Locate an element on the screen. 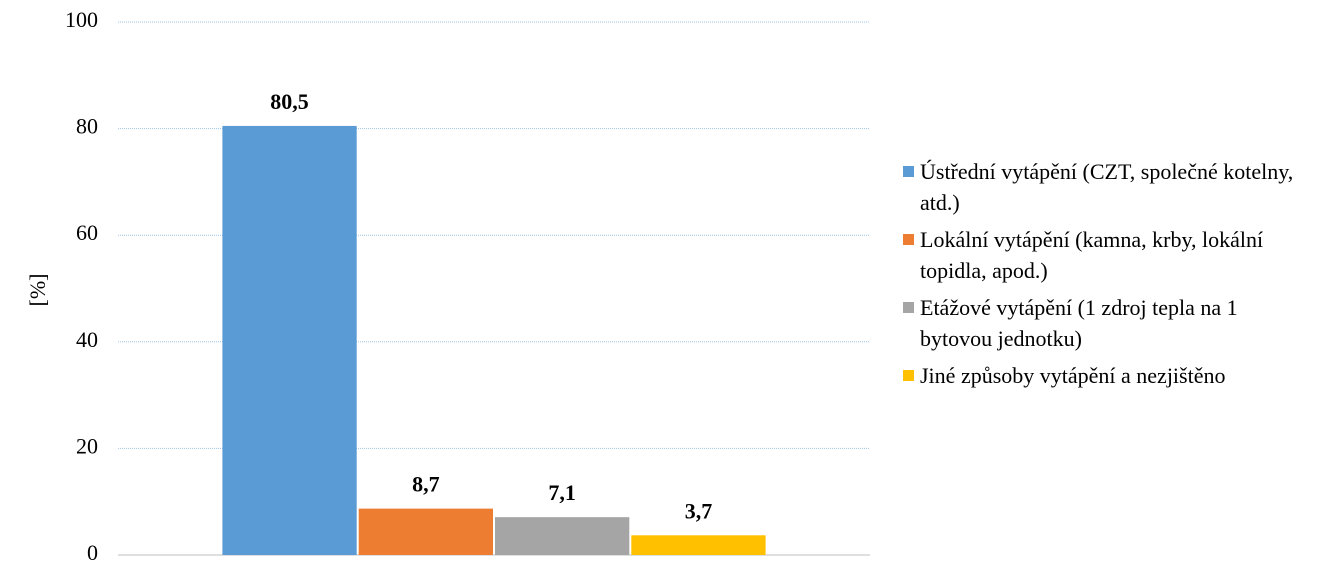  data-label: 7,1 is located at coordinates (562, 492).